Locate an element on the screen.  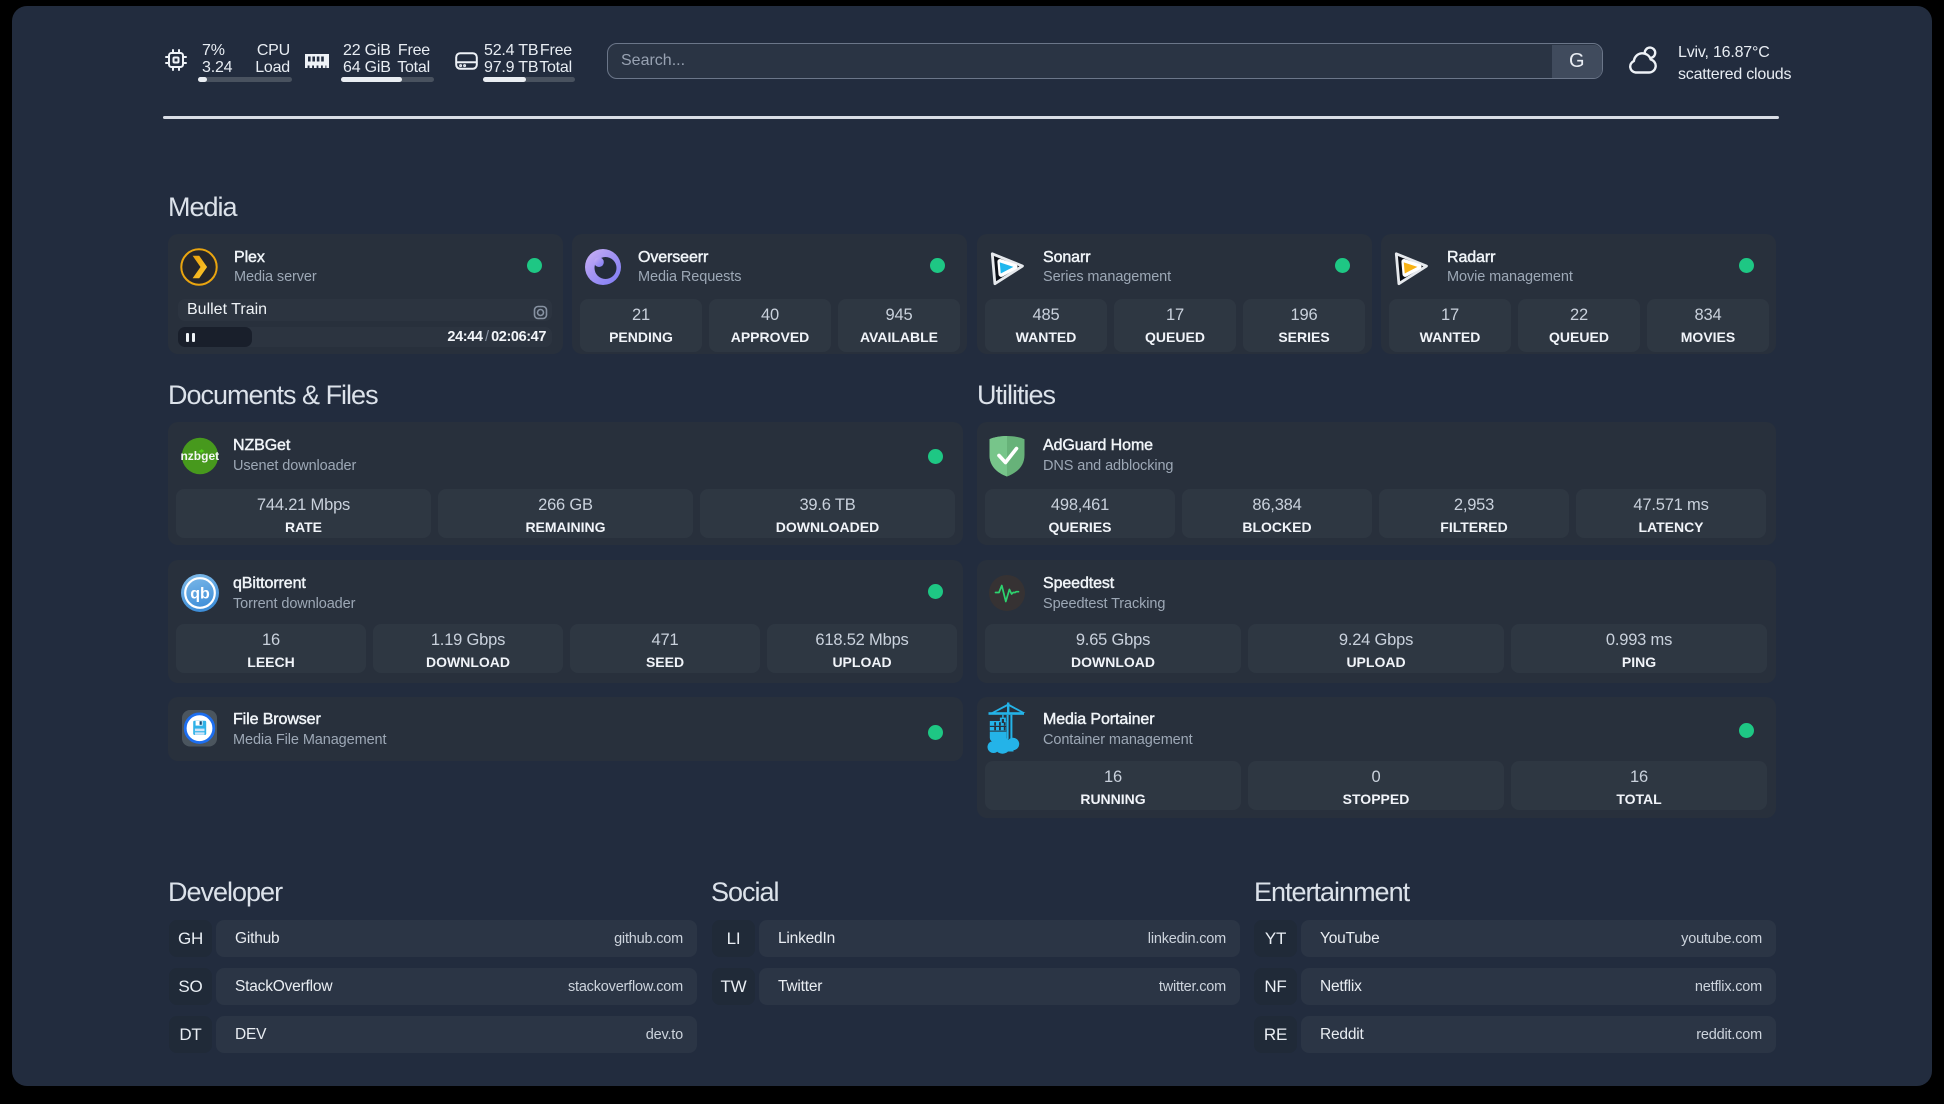
svg-text: nzbget is located at coordinates (200, 456).